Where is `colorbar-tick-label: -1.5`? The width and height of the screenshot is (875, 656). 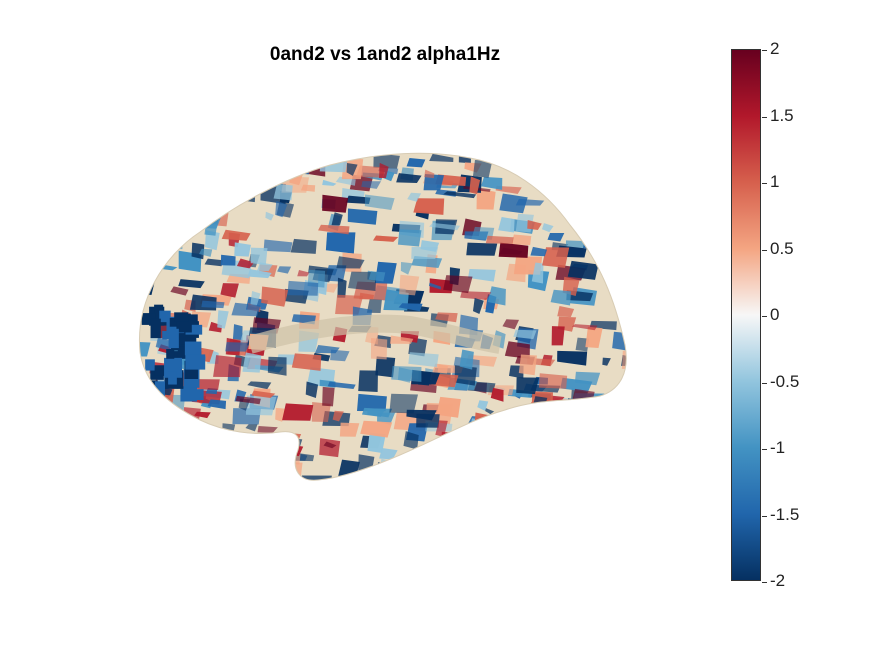 colorbar-tick-label: -1.5 is located at coordinates (785, 514).